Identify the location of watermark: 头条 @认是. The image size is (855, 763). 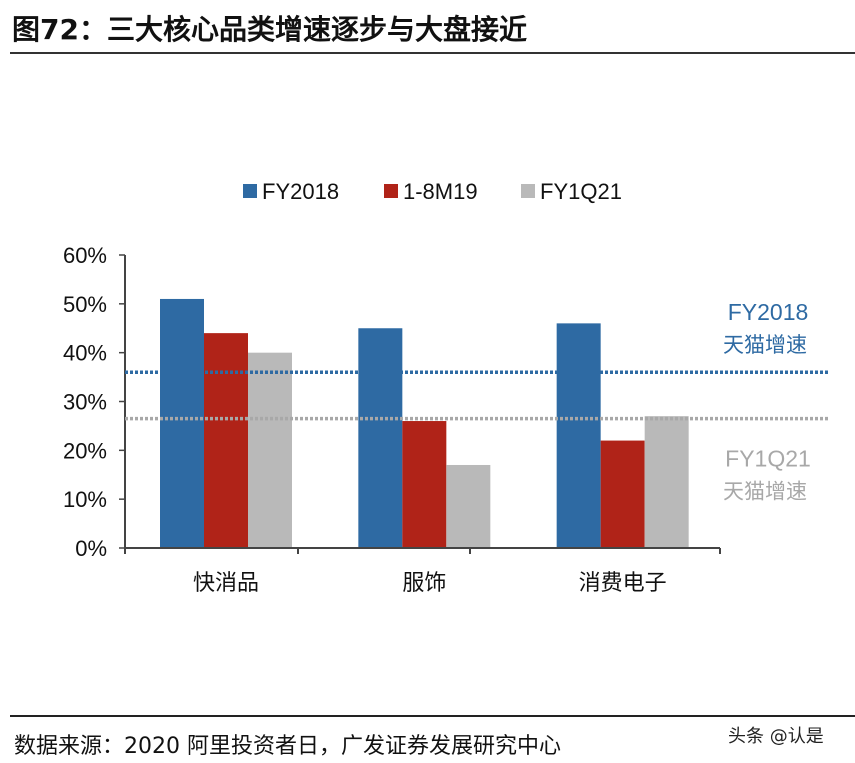
(776, 736).